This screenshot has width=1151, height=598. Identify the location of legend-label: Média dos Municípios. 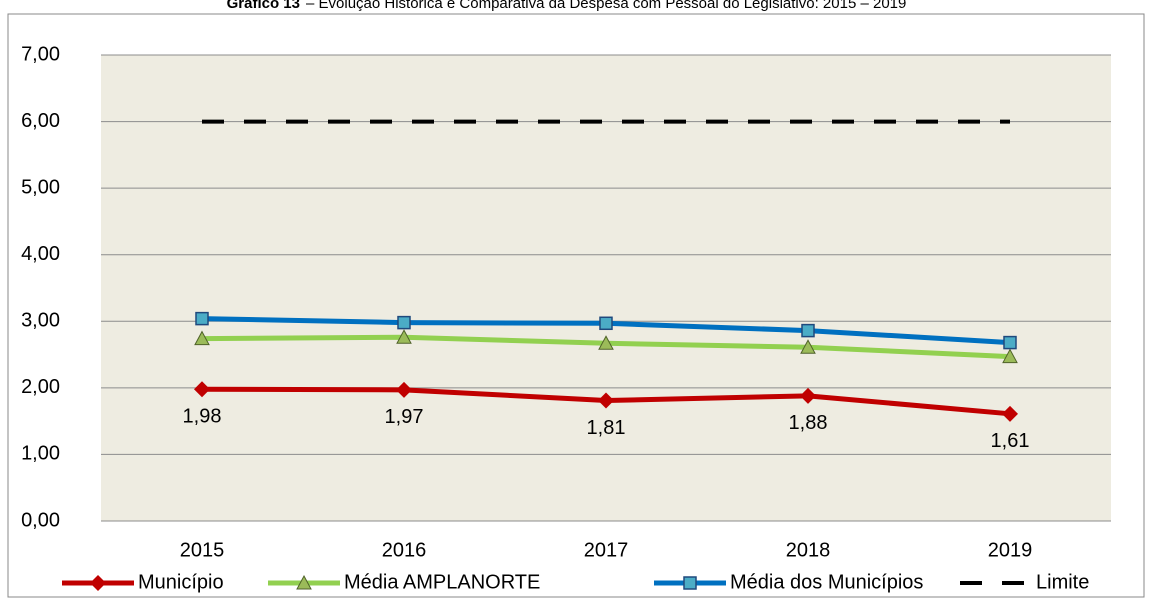
(826, 582).